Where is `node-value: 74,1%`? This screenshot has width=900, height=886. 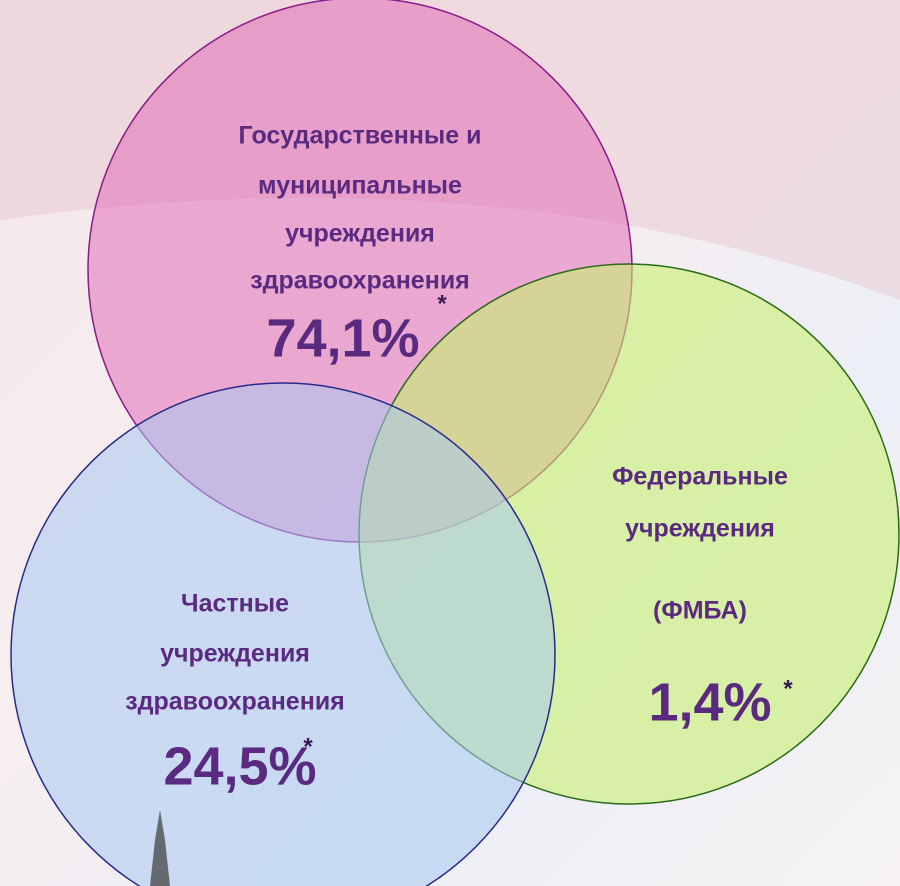 node-value: 74,1% is located at coordinates (342, 338).